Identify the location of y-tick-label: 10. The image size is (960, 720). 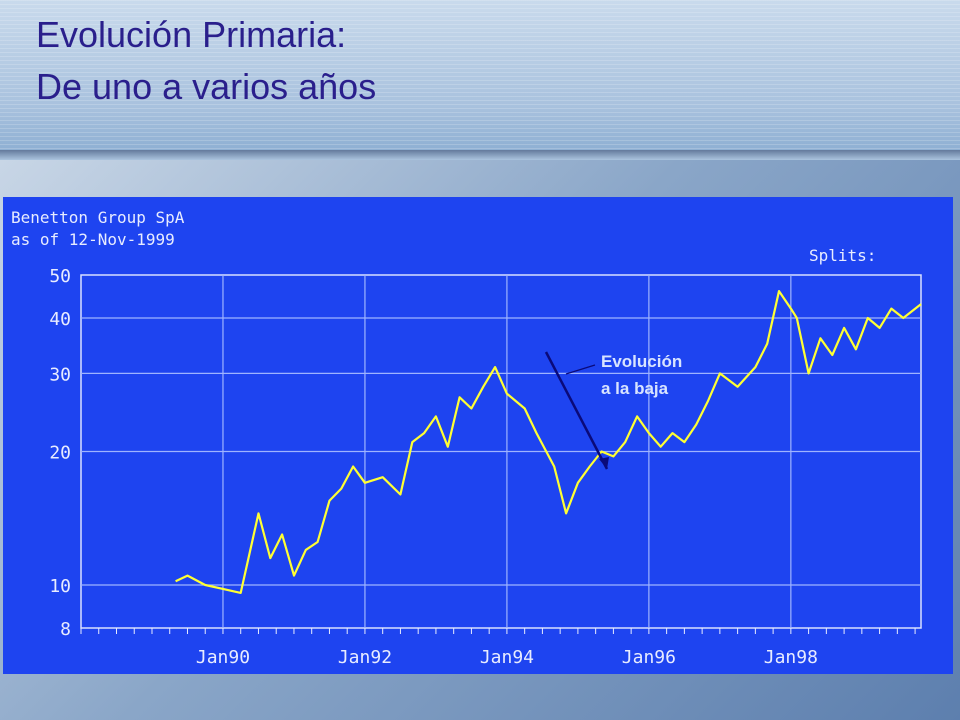
(60, 586).